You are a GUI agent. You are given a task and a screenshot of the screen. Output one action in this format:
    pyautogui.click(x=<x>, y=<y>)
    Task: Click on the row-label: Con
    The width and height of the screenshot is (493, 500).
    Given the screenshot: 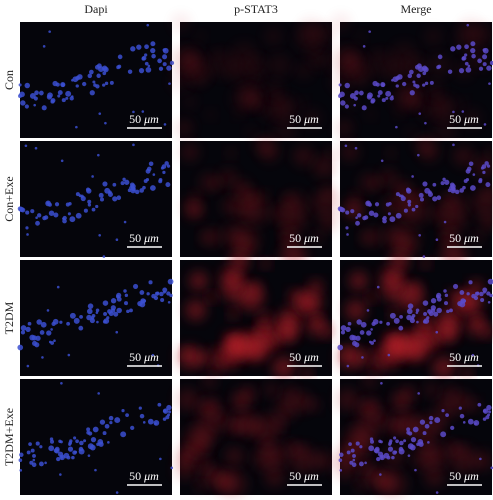 What is the action you would take?
    pyautogui.click(x=9, y=80)
    